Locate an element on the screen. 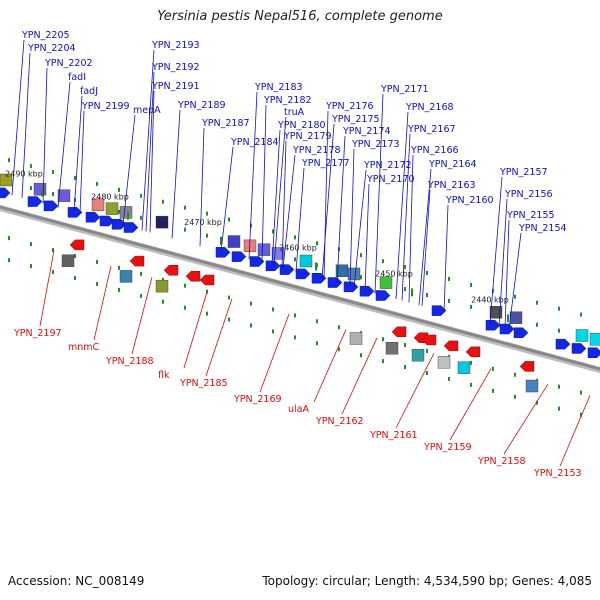 Image resolution: width=600 pixels, height=600 pixels. gene-label-reverse: YPN_2169 is located at coordinates (257, 399).